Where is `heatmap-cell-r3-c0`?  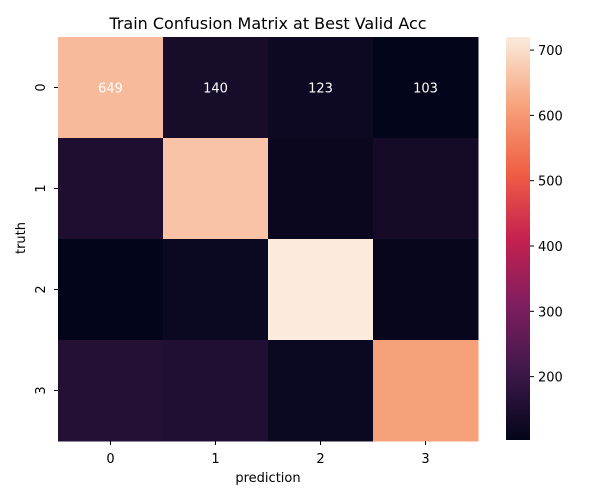
heatmap-cell-r3-c0 is located at coordinates (111, 391).